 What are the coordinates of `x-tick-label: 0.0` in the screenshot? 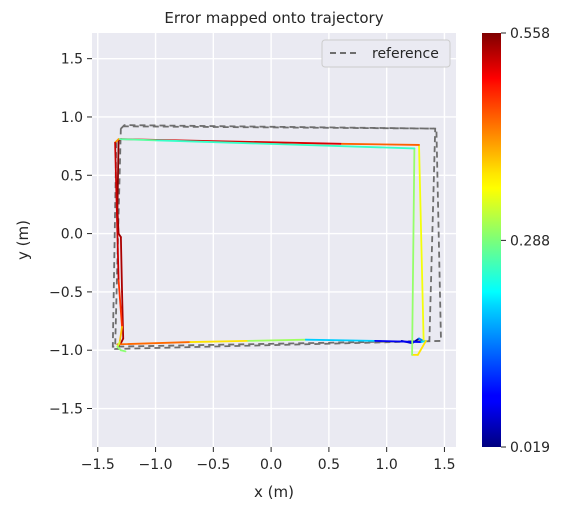 It's located at (271, 465).